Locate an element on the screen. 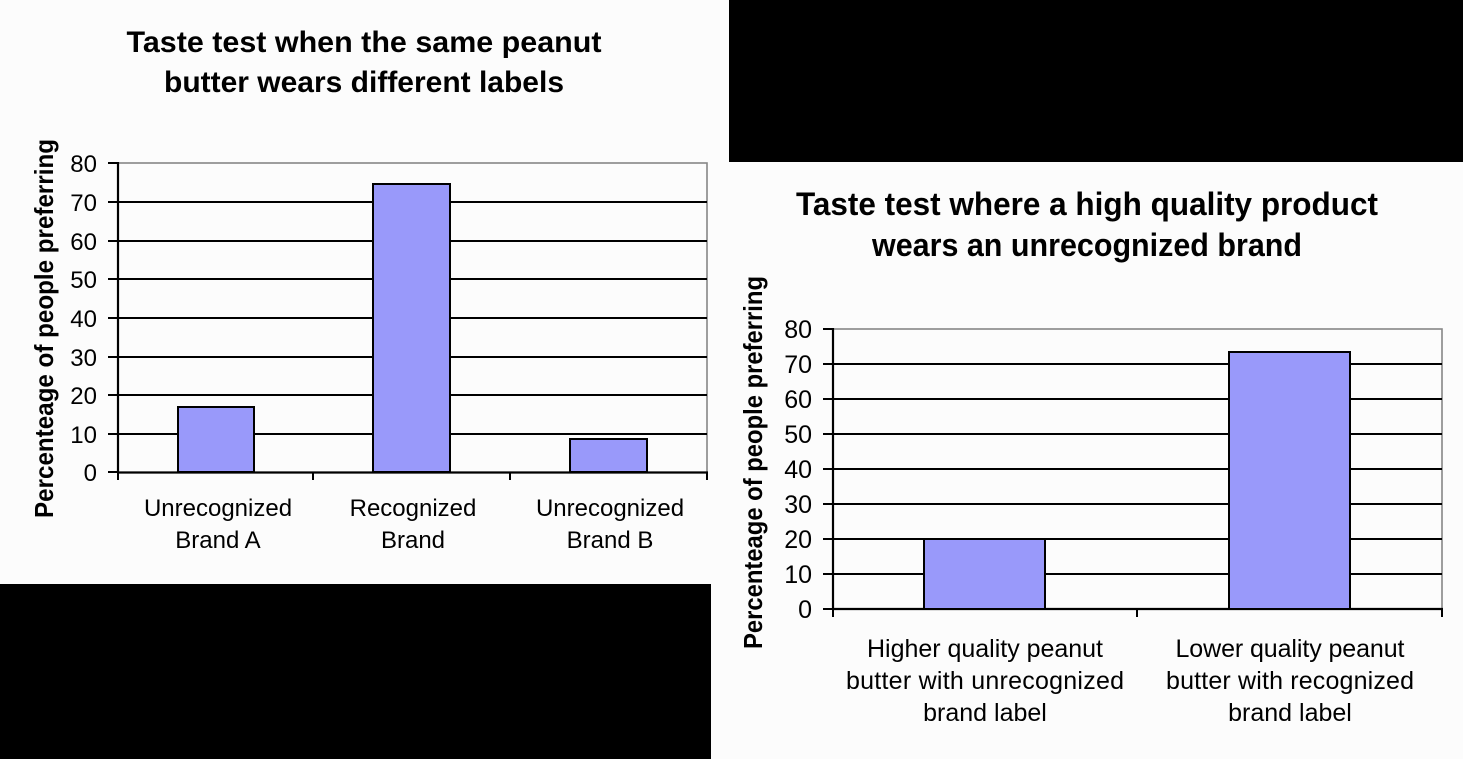 This screenshot has width=1463, height=759. svg-text: Brand B is located at coordinates (610, 540).